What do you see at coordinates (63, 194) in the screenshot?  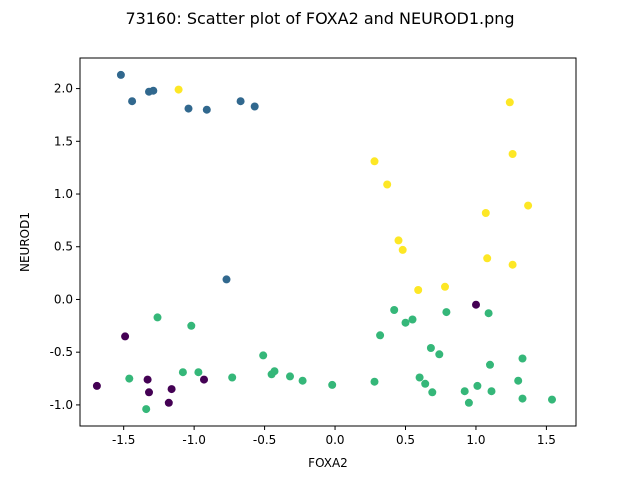 I see `y-tick-label: 1.0` at bounding box center [63, 194].